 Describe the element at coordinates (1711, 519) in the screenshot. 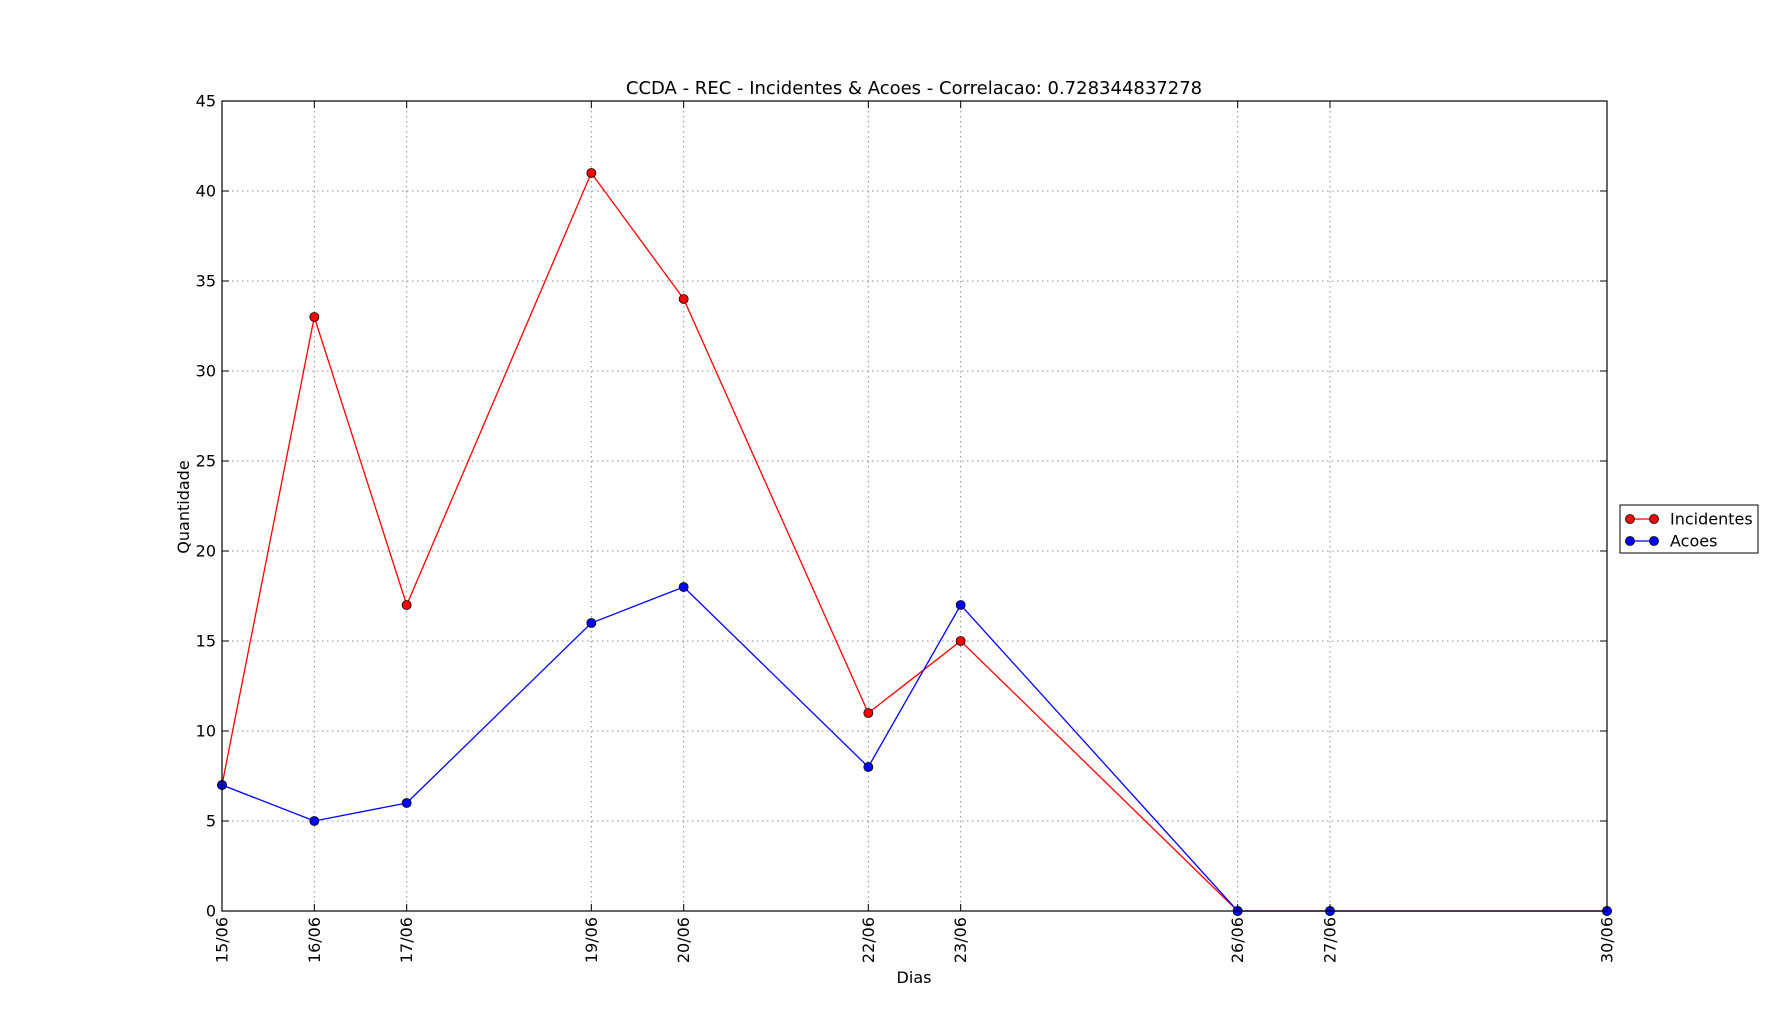

I see `legend-label-incidentes: Incidentes` at that location.